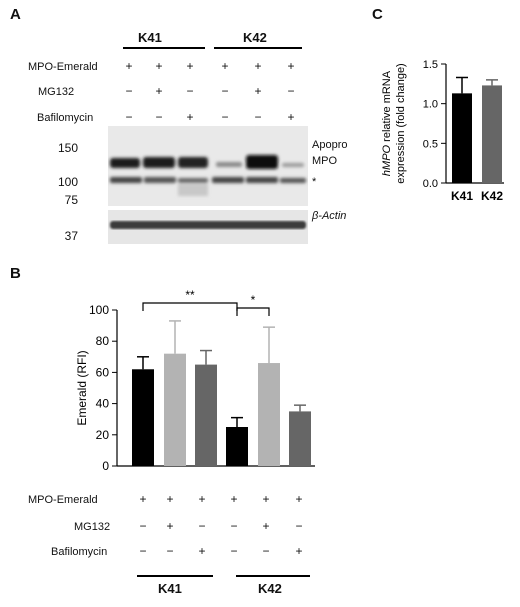 The image size is (520, 607). I want to click on panel-b-row-label-mg132: MG132, so click(92, 527).